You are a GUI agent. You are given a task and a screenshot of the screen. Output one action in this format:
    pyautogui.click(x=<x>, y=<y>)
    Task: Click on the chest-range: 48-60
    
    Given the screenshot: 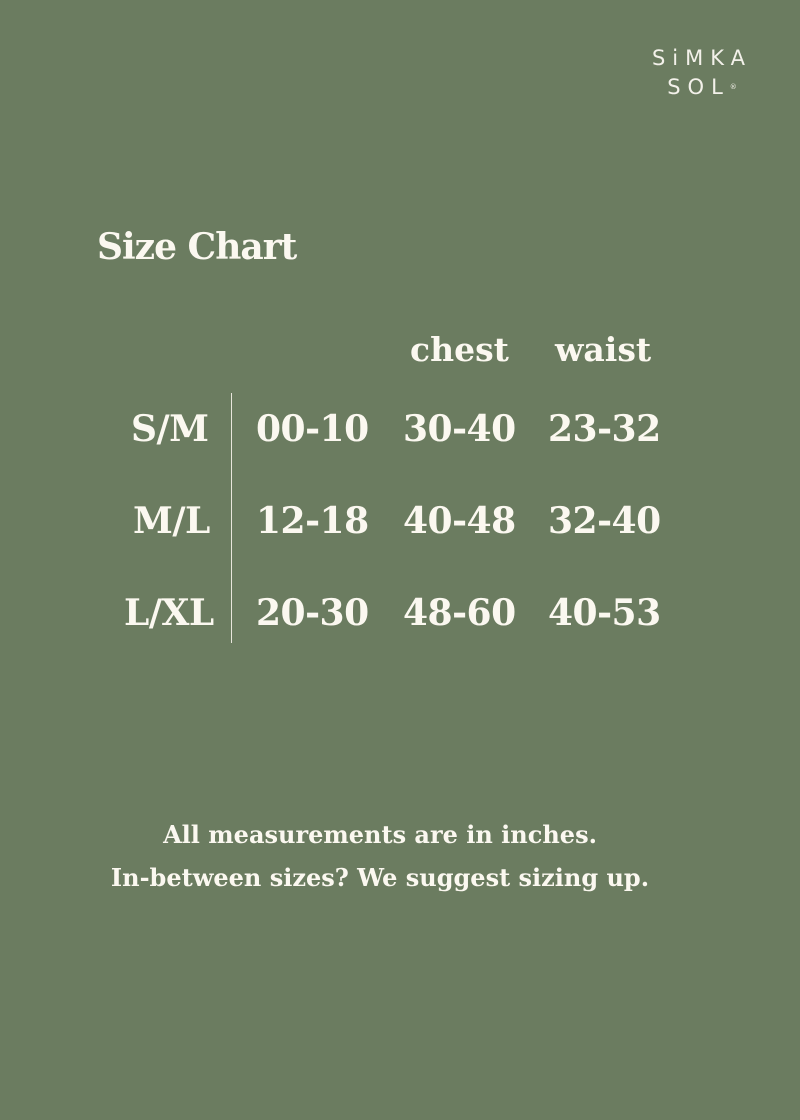 What is the action you would take?
    pyautogui.click(x=459, y=613)
    